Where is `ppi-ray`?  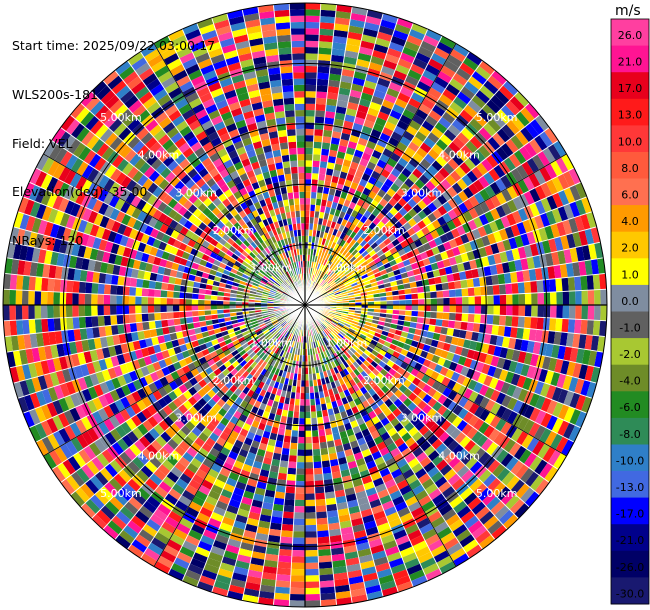 ppi-ray is located at coordinates (440, 229).